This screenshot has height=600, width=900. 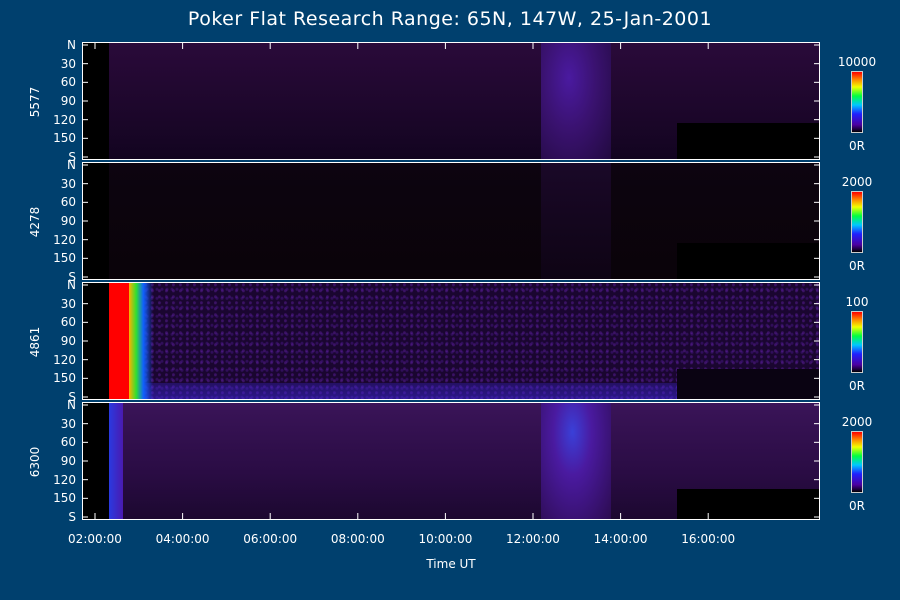 What do you see at coordinates (119, 341) in the screenshot?
I see `saturated-region` at bounding box center [119, 341].